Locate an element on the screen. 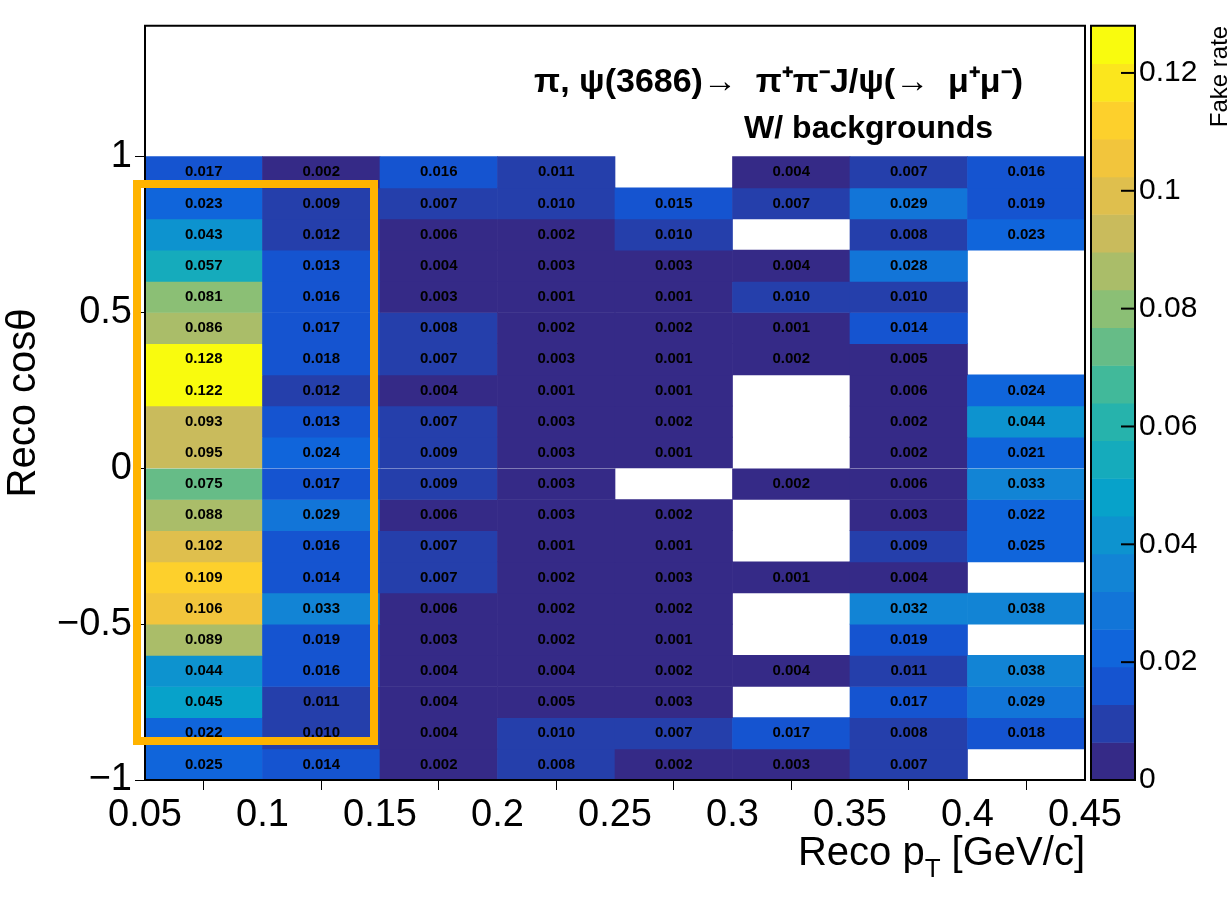 The width and height of the screenshot is (1232, 909). y-axis-title: Reco cosθ is located at coordinates (22, 403).